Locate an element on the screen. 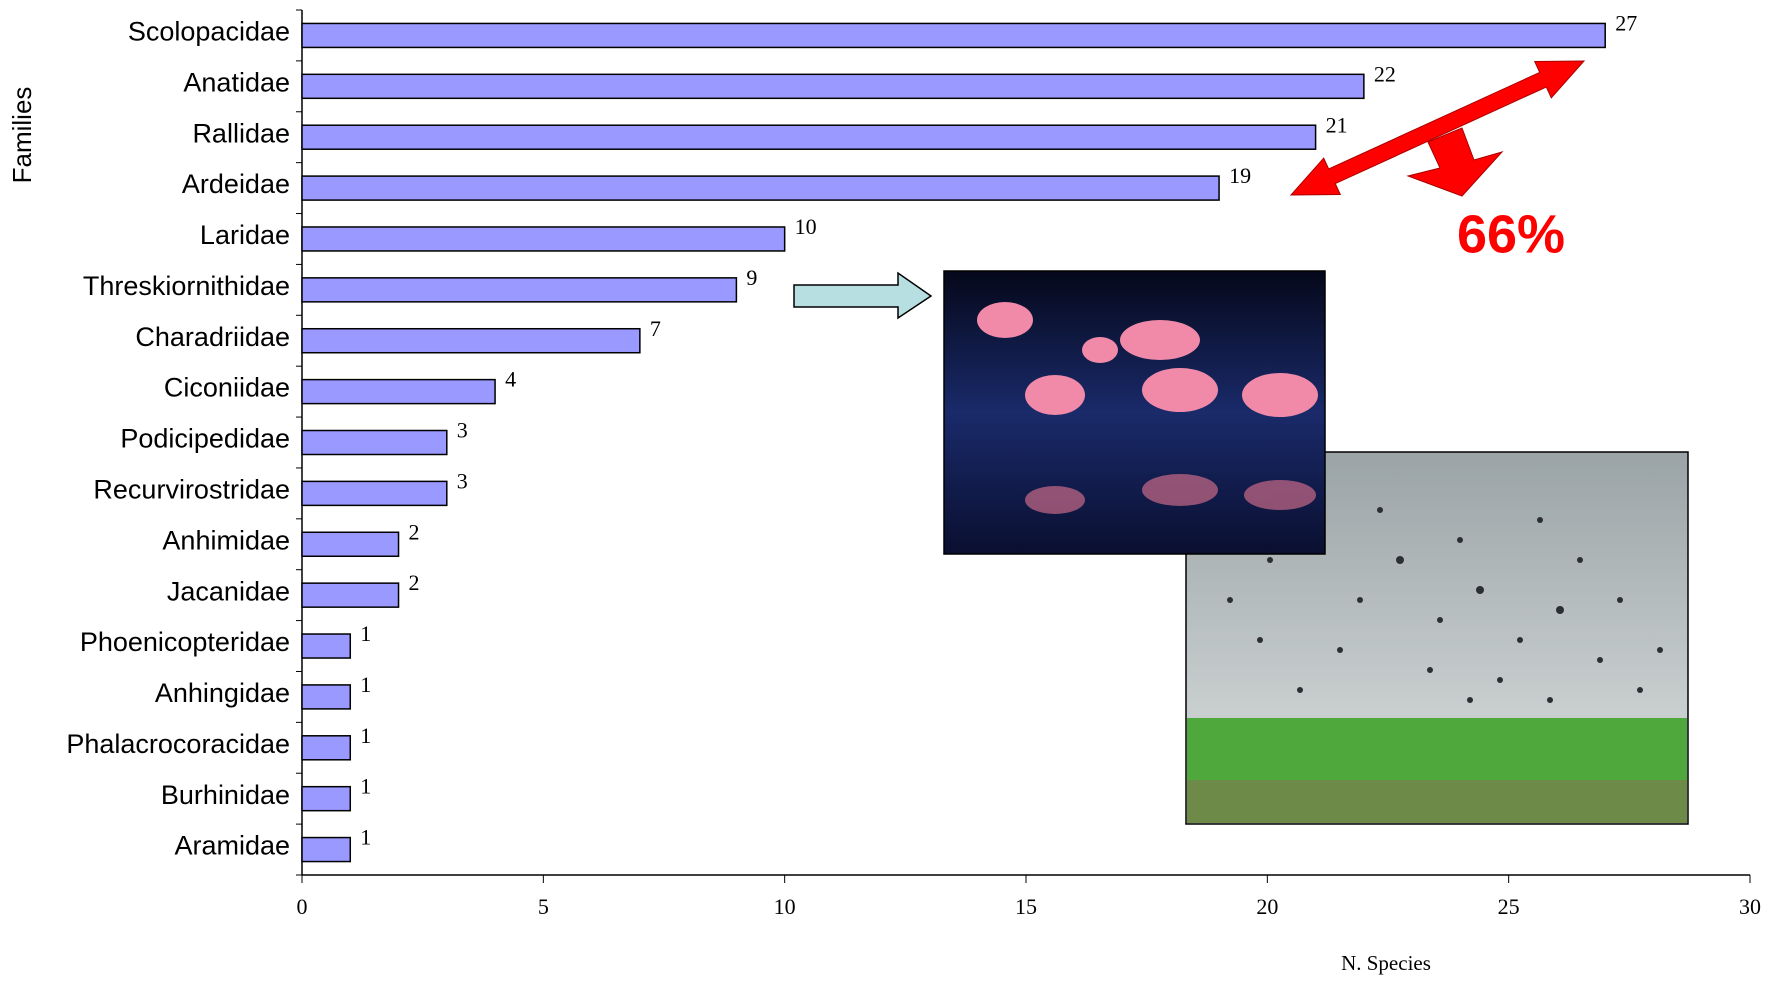 The width and height of the screenshot is (1768, 981). y-tick-label: Phoenicopteridae is located at coordinates (185, 642).